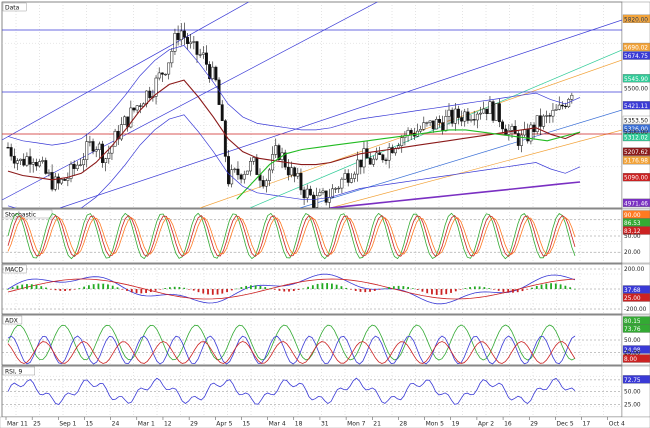 The image size is (650, 428). Describe the element at coordinates (636, 49) in the screenshot. I see `value-tag-text: 5690.02` at that location.